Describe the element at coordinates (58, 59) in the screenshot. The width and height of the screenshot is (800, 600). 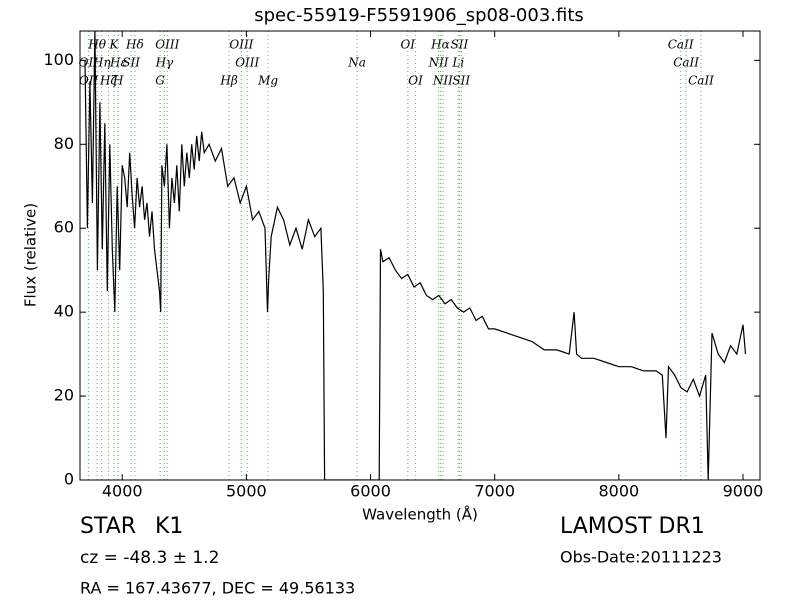
I see `y-tick-label: 100` at that location.